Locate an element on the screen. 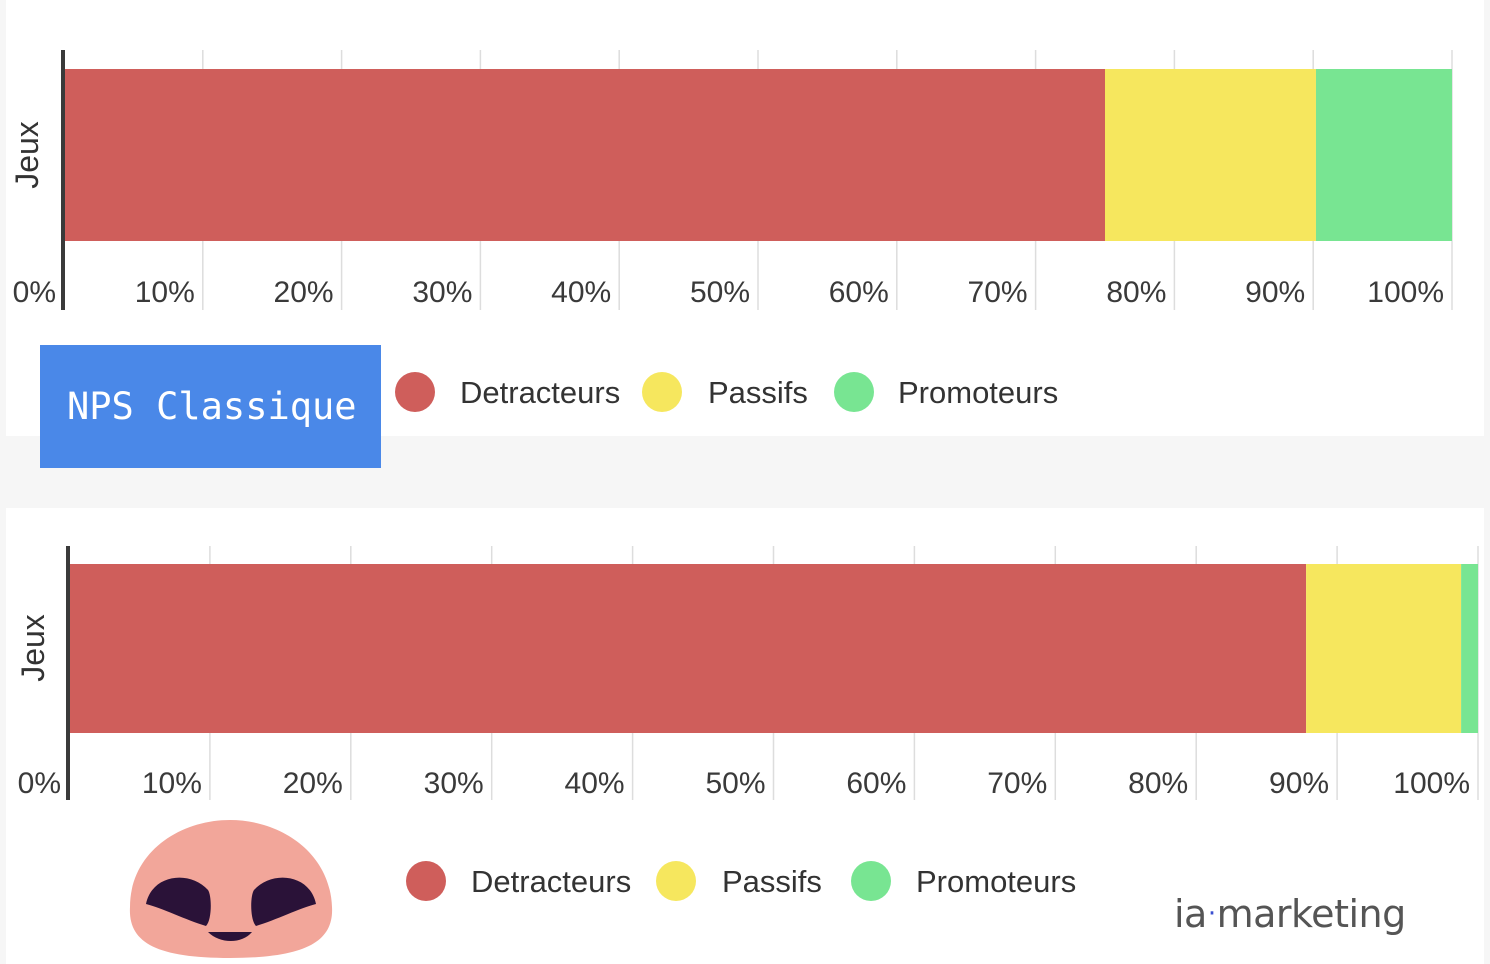 This screenshot has height=964, width=1490. brand-suffix: marketing is located at coordinates (1311, 914).